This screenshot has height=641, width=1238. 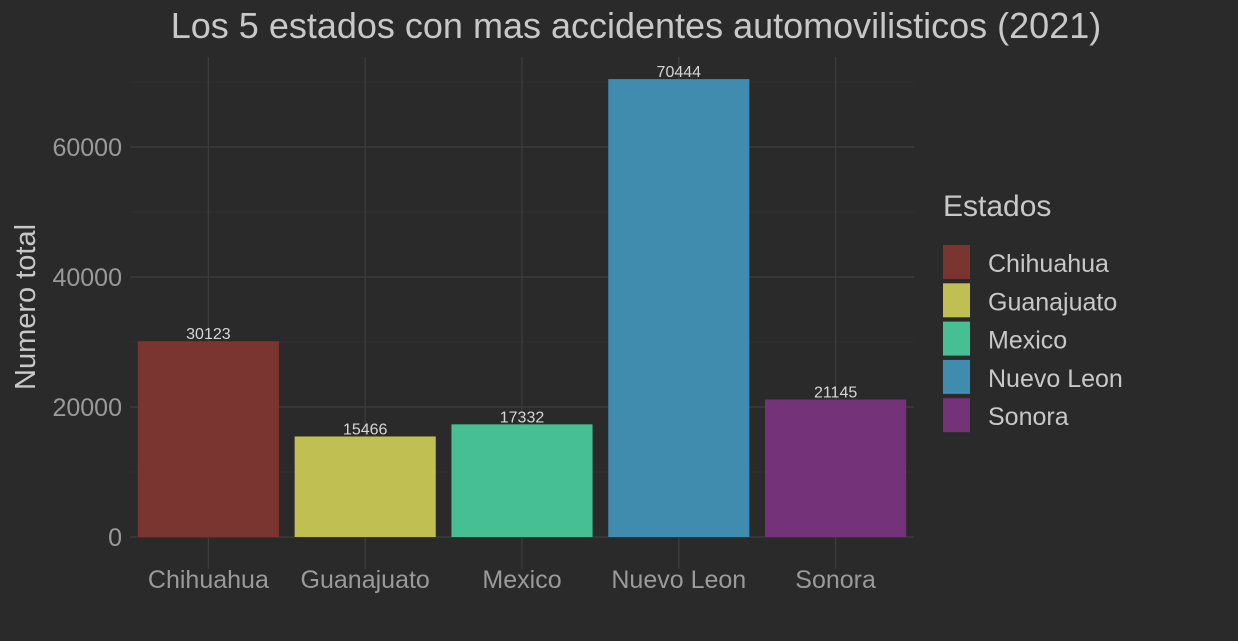 What do you see at coordinates (997, 206) in the screenshot?
I see `legend-title: Estados` at bounding box center [997, 206].